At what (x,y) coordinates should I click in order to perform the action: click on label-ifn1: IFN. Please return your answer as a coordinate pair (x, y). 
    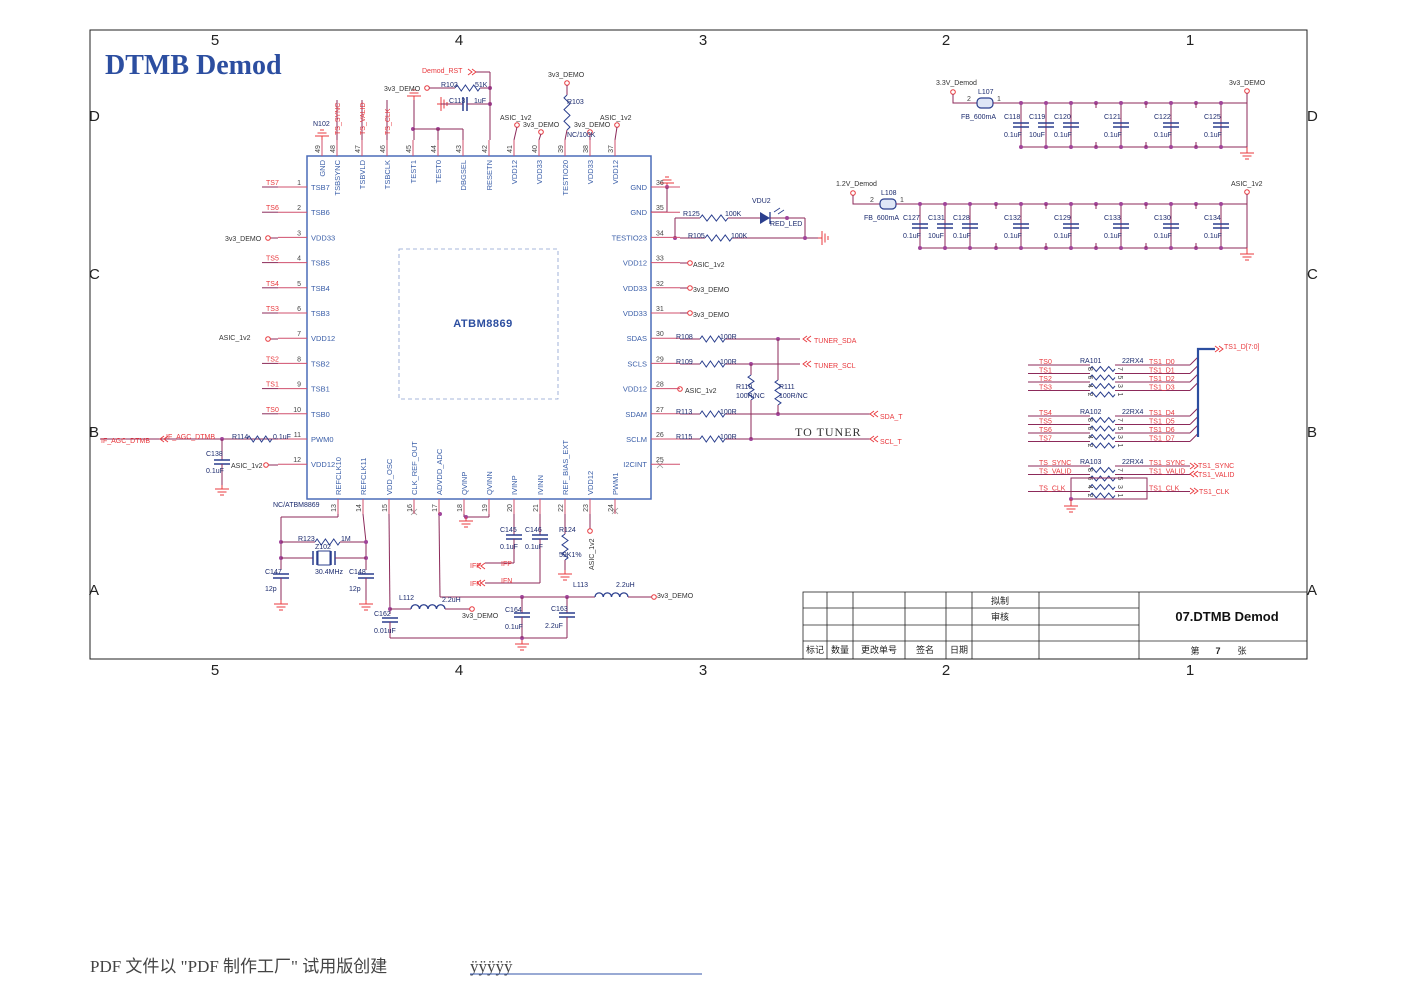
    Looking at the image, I should click on (475, 584).